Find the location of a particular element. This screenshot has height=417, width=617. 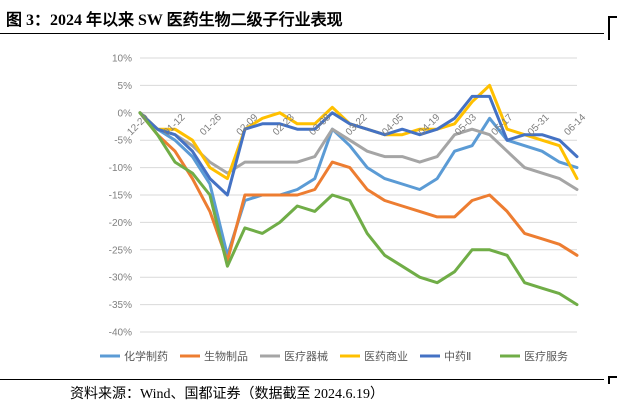

legend-label: 中药Ⅱ is located at coordinates (457, 356).